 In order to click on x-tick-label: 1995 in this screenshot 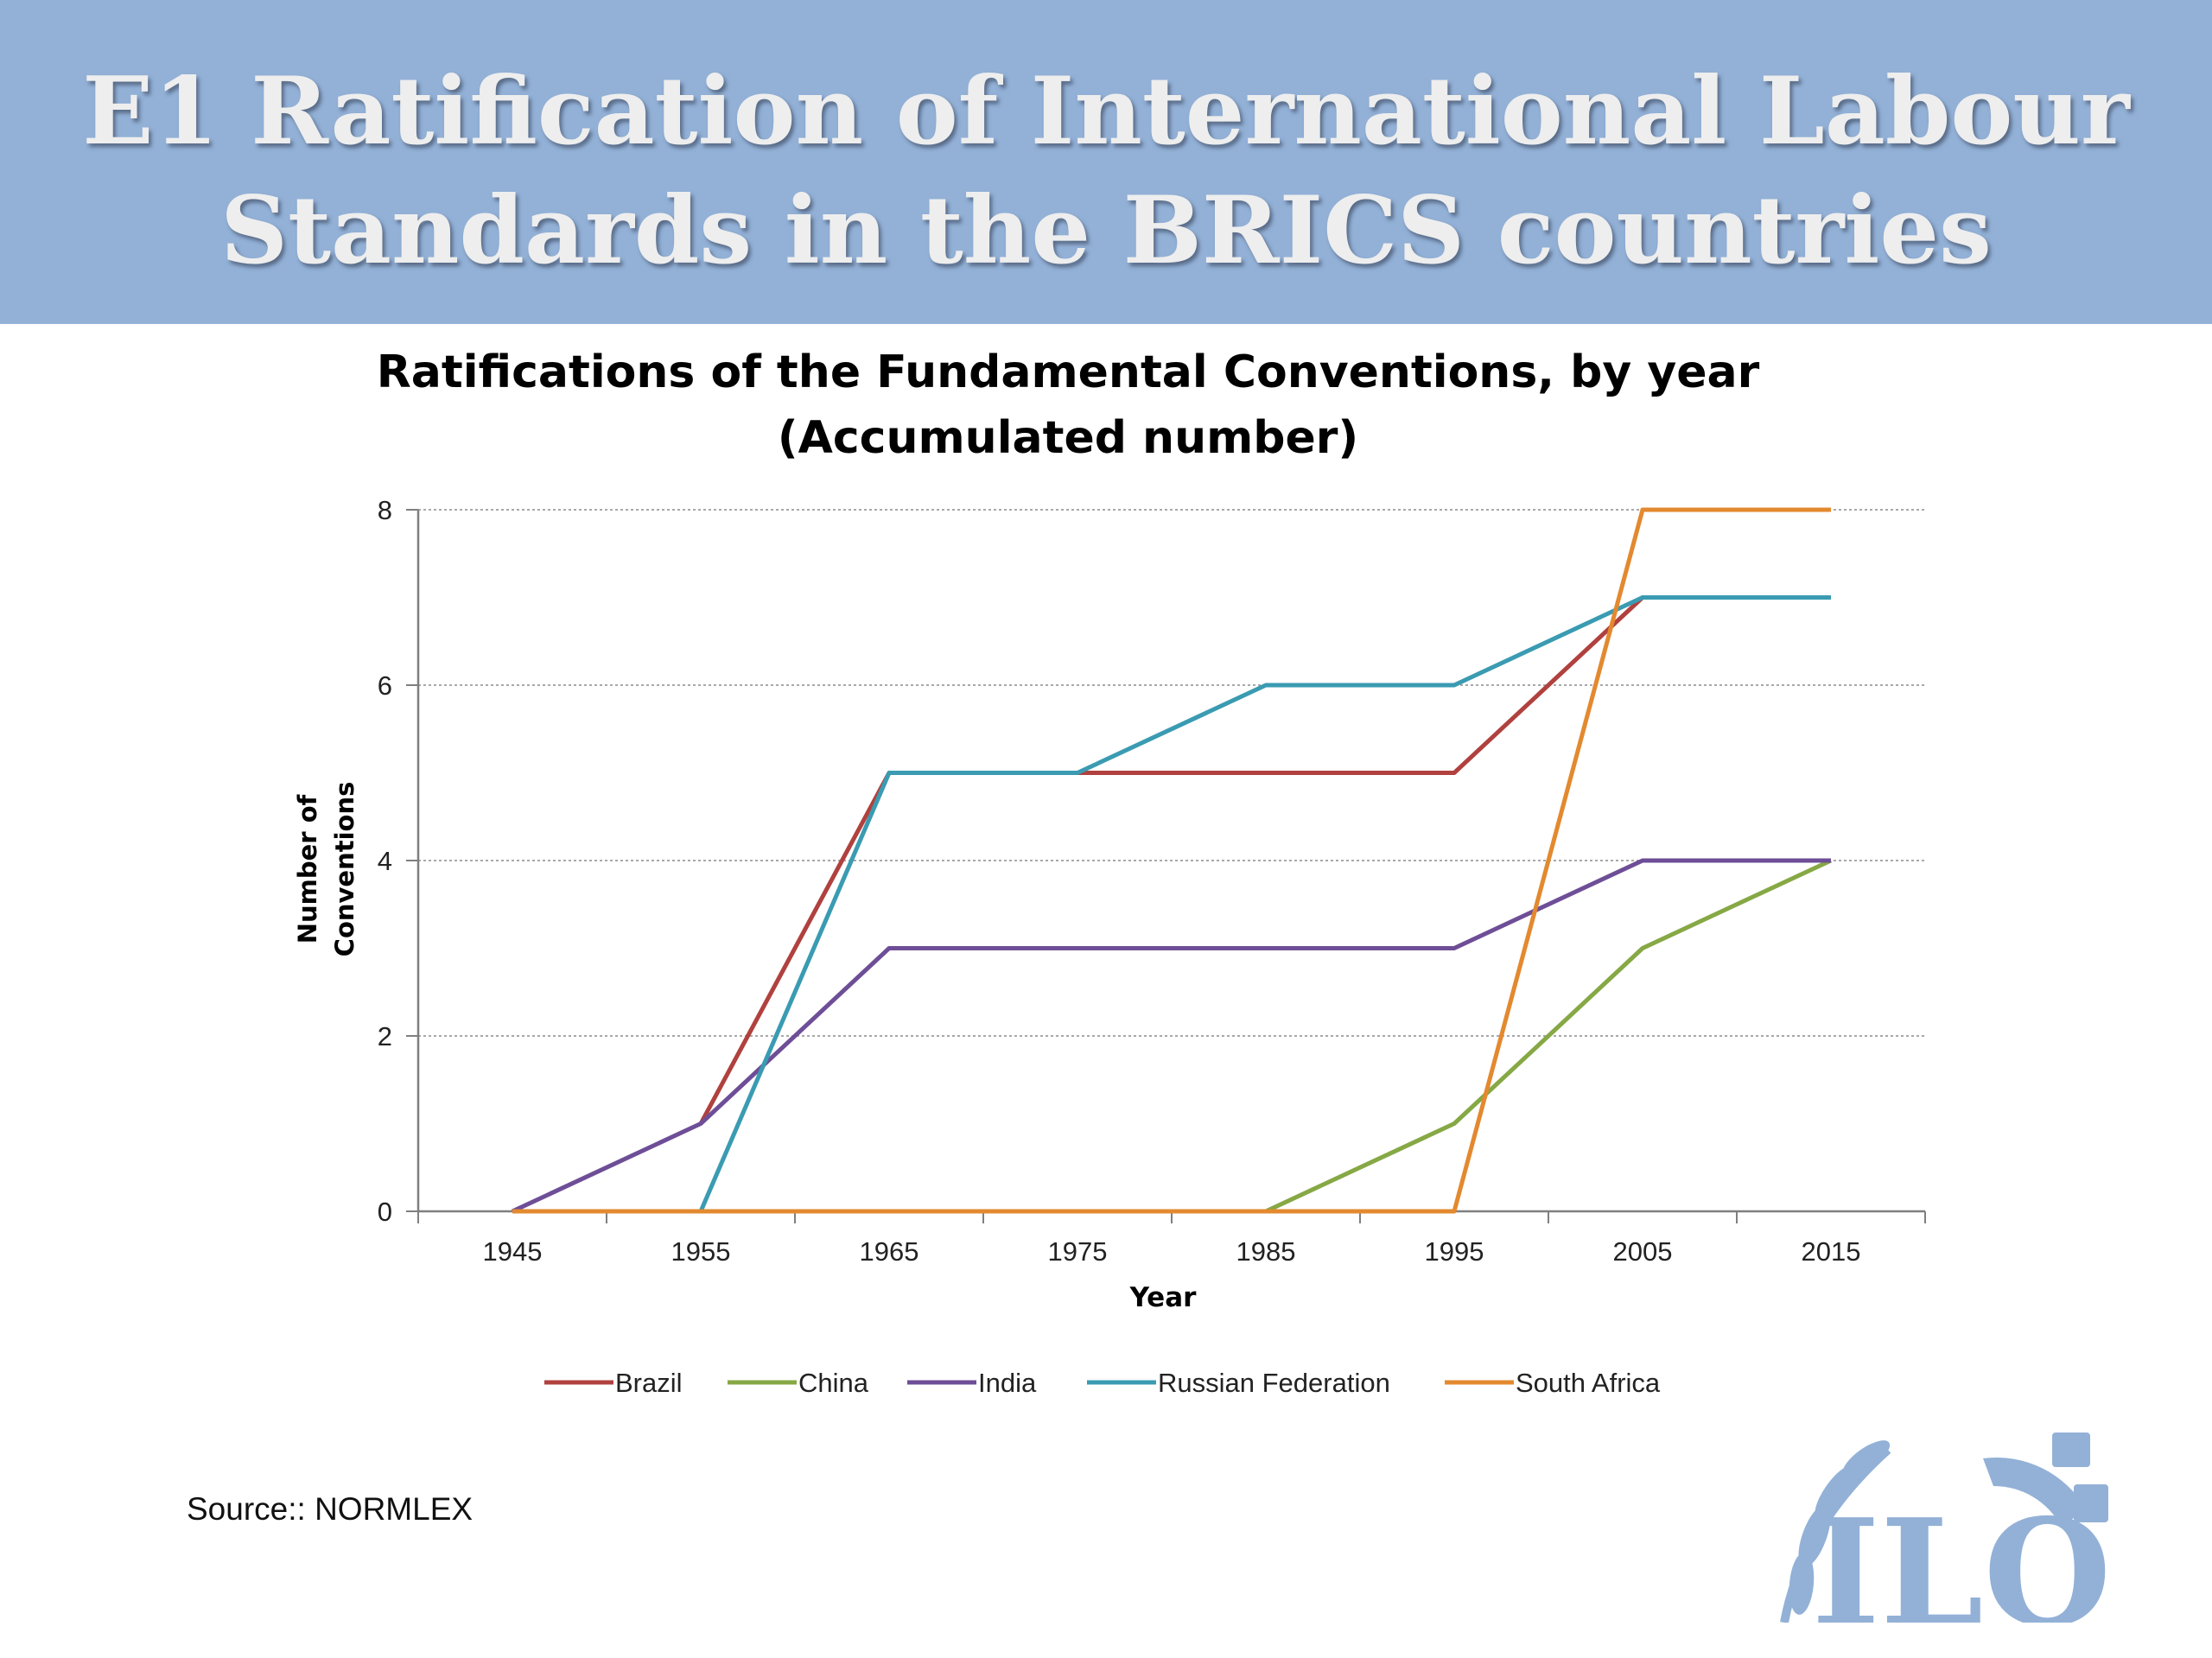, I will do `click(1454, 1251)`.